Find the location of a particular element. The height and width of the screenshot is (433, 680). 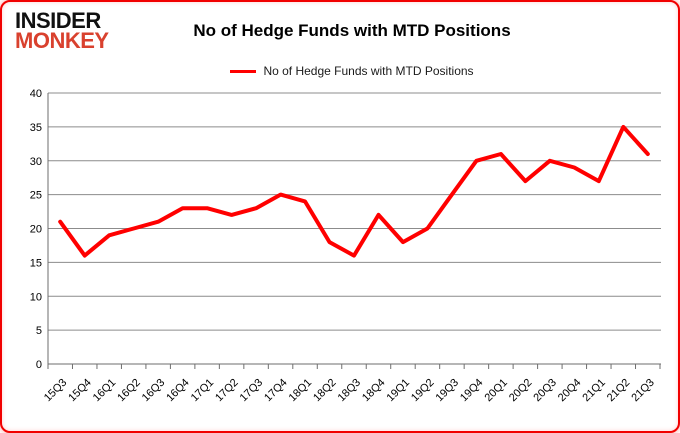

x-axis-tick-label: 18Q1 is located at coordinates (301, 391).